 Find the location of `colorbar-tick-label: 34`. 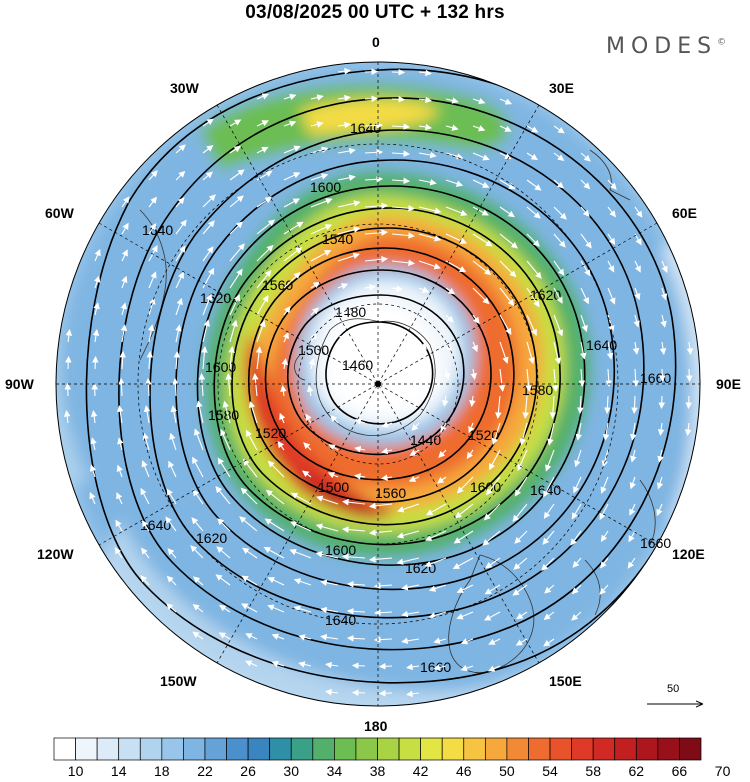

colorbar-tick-label: 34 is located at coordinates (335, 771).